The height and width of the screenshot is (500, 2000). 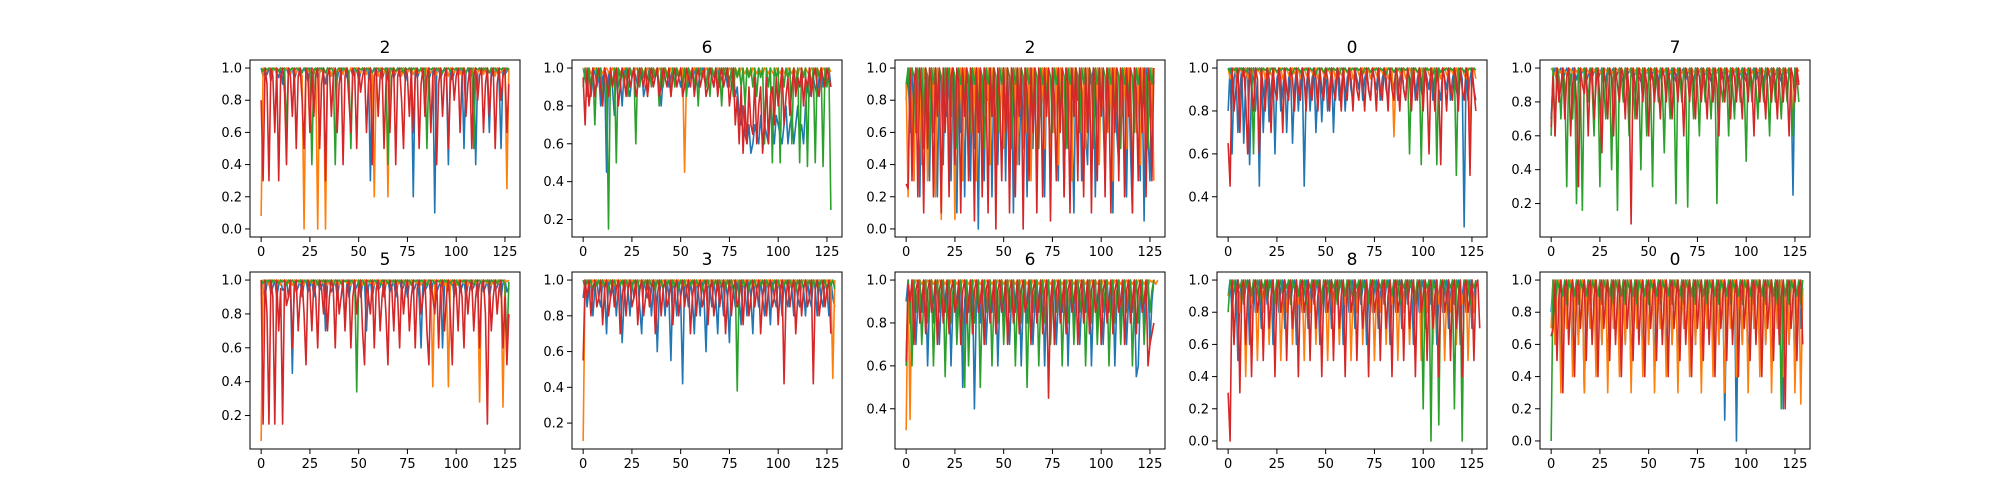 I want to click on subplot-8: 0 25 50 75 100 125 0.4 0.6 0.8 1.0 6, so click(x=1016, y=361).